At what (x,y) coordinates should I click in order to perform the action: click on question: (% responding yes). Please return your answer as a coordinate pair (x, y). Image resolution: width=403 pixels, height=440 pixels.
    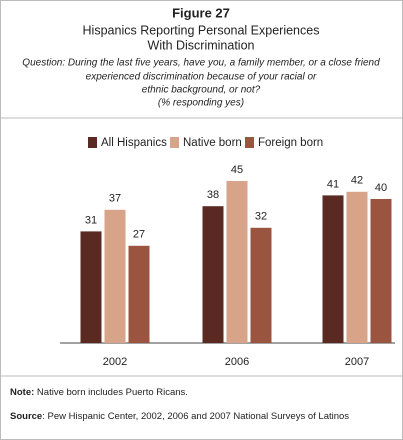
    Looking at the image, I should click on (201, 103).